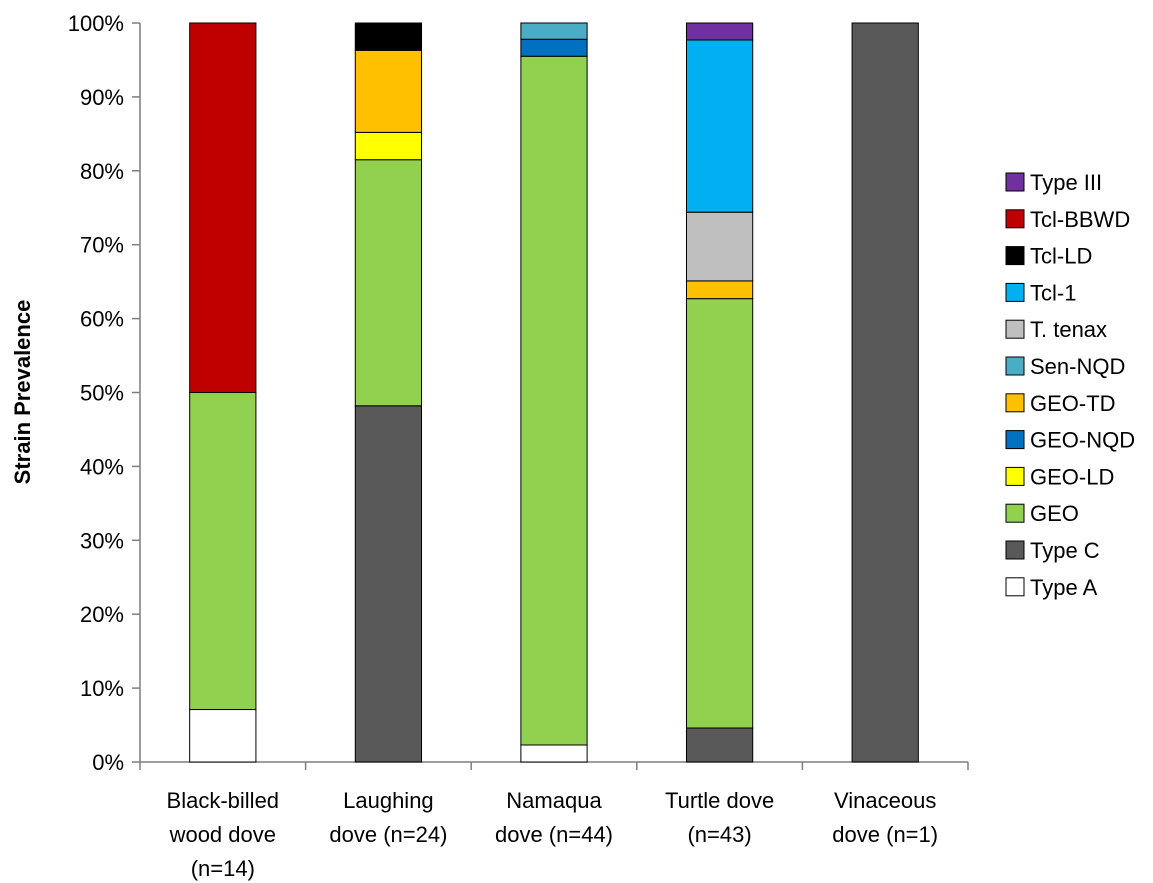 The image size is (1153, 883). Describe the element at coordinates (102, 688) in the screenshot. I see `y-tick-label: 10%` at that location.